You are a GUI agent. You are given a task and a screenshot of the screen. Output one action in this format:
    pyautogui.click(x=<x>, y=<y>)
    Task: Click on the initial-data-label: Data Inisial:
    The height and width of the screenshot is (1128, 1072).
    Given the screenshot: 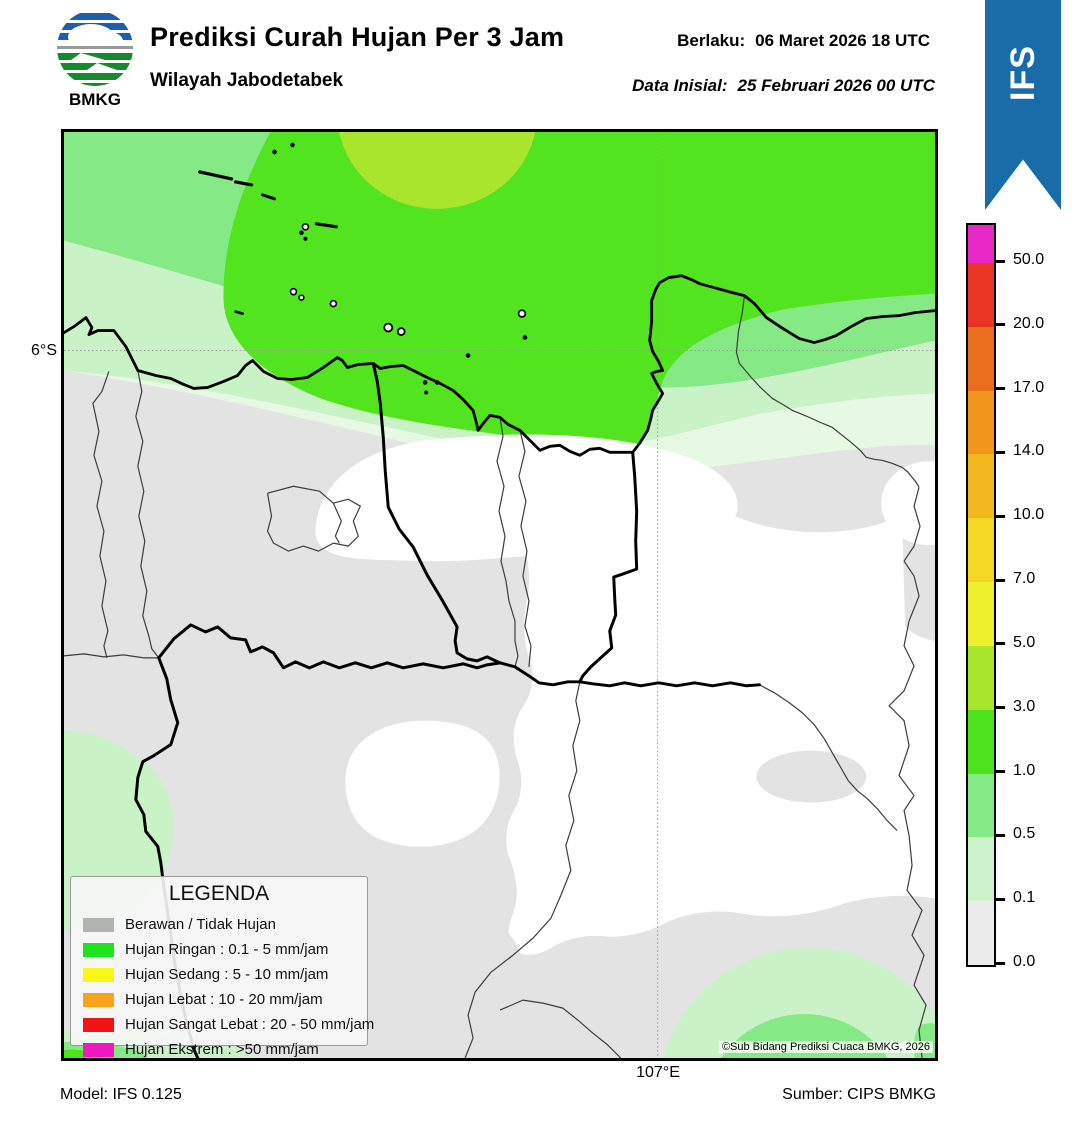 What is the action you would take?
    pyautogui.click(x=680, y=85)
    